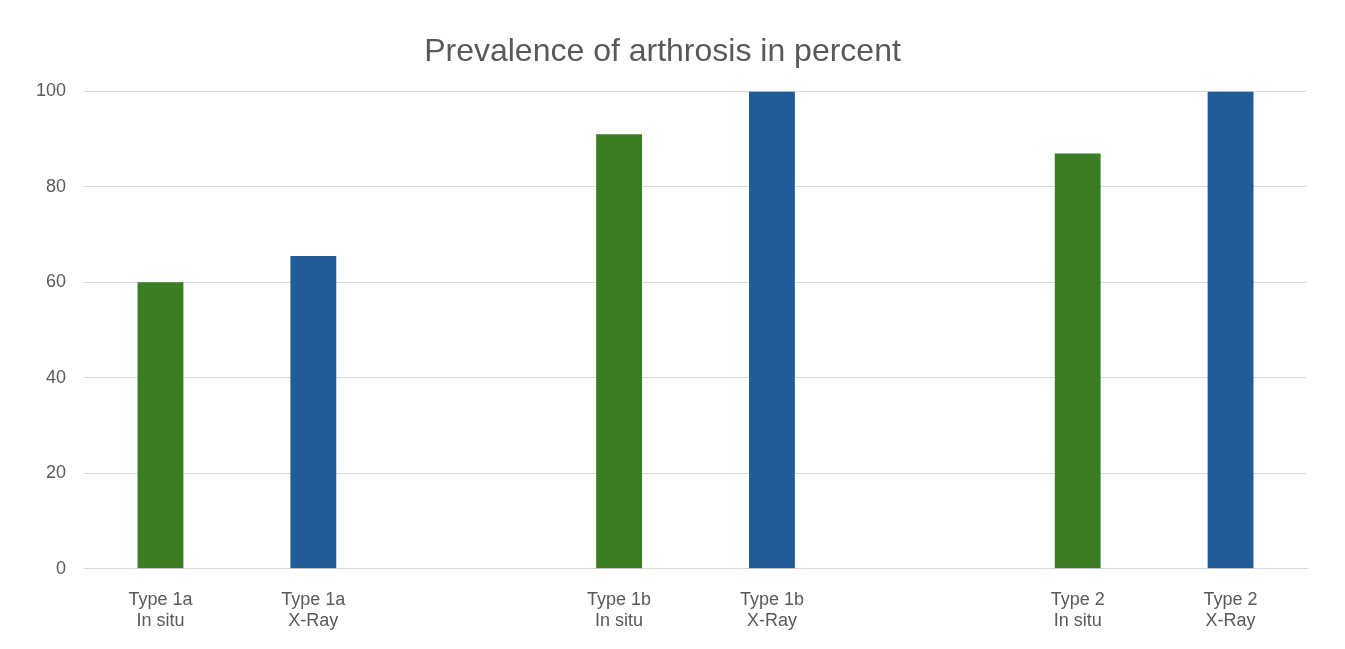  What do you see at coordinates (51, 90) in the screenshot?
I see `y-tick-label: 100` at bounding box center [51, 90].